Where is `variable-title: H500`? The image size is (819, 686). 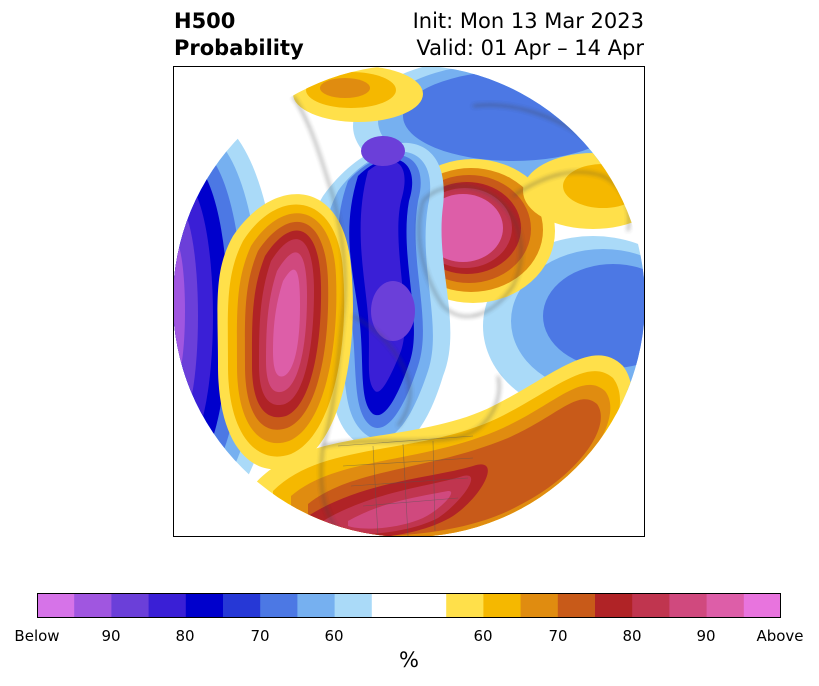
variable-title: H500 is located at coordinates (205, 21).